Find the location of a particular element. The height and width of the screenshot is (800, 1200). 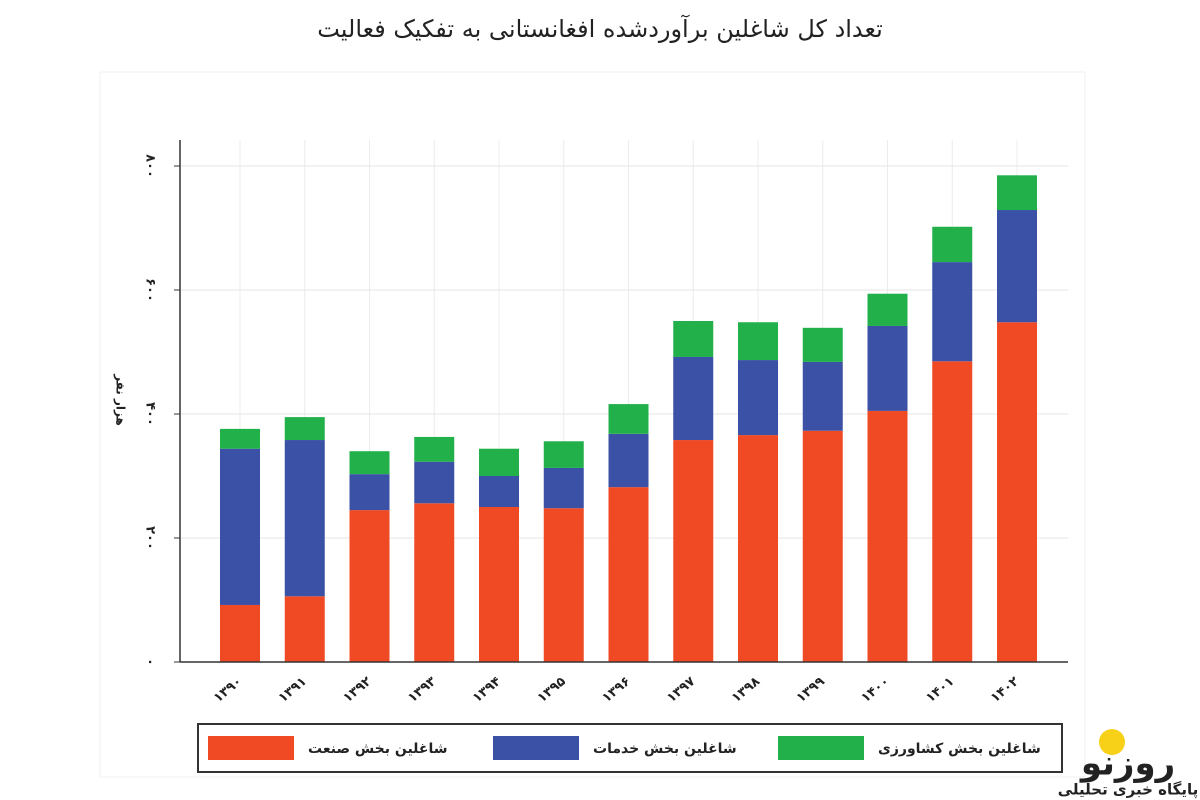

x-tick-label: ۱۳۹۷ is located at coordinates (681, 690).